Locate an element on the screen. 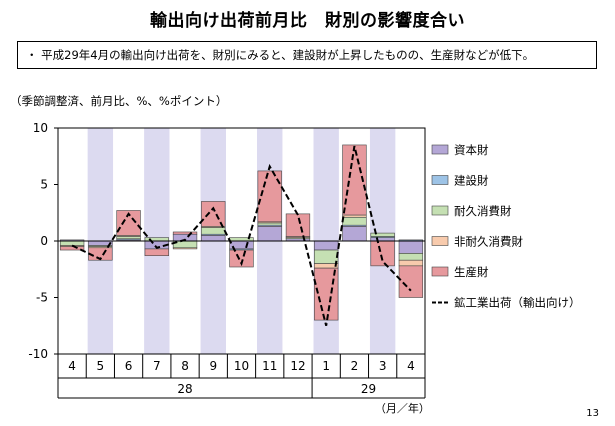 The height and width of the screenshot is (426, 615). x-tick-label: 1 is located at coordinates (326, 366).